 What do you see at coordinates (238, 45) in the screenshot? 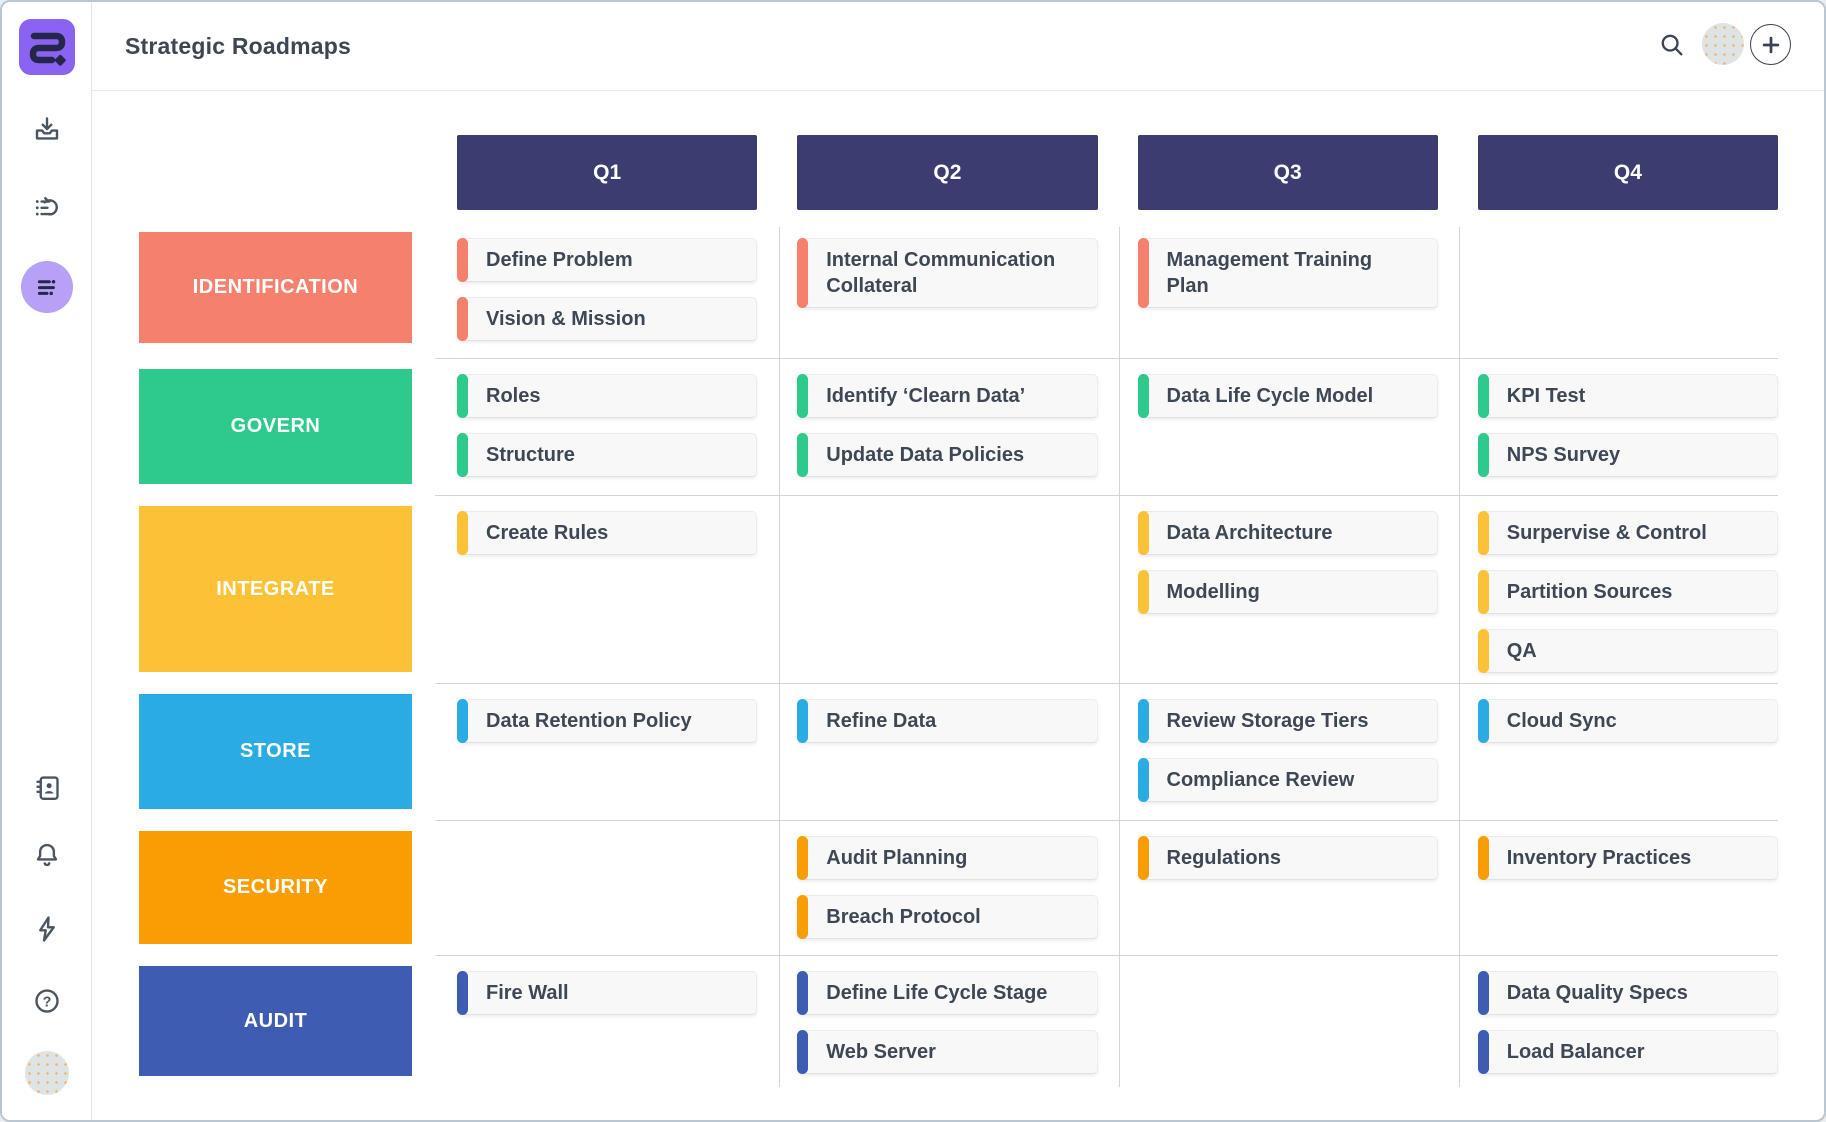
I see `page-title: Strategic Roadmaps` at bounding box center [238, 45].